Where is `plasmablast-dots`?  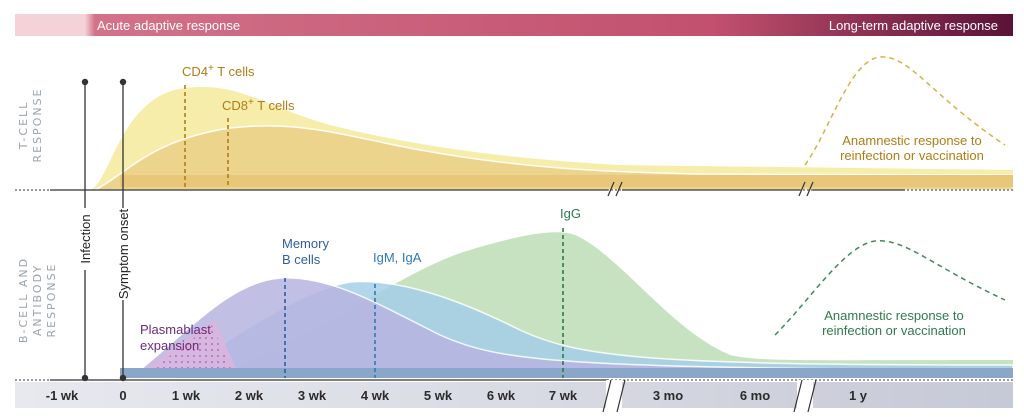 plasmablast-dots is located at coordinates (187, 351).